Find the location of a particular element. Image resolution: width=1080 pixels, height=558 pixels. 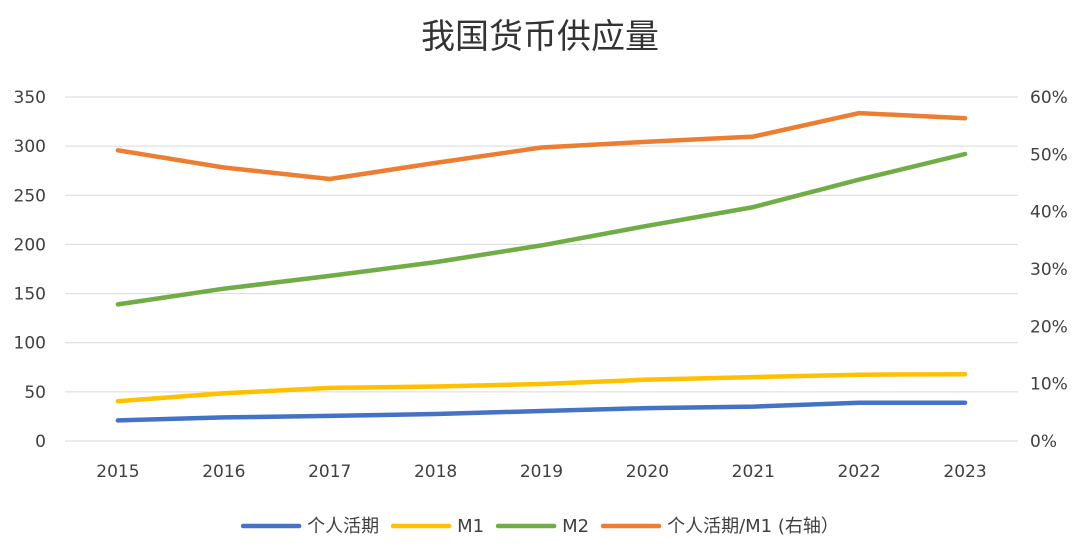

x-tick-label: 2023 is located at coordinates (964, 472).